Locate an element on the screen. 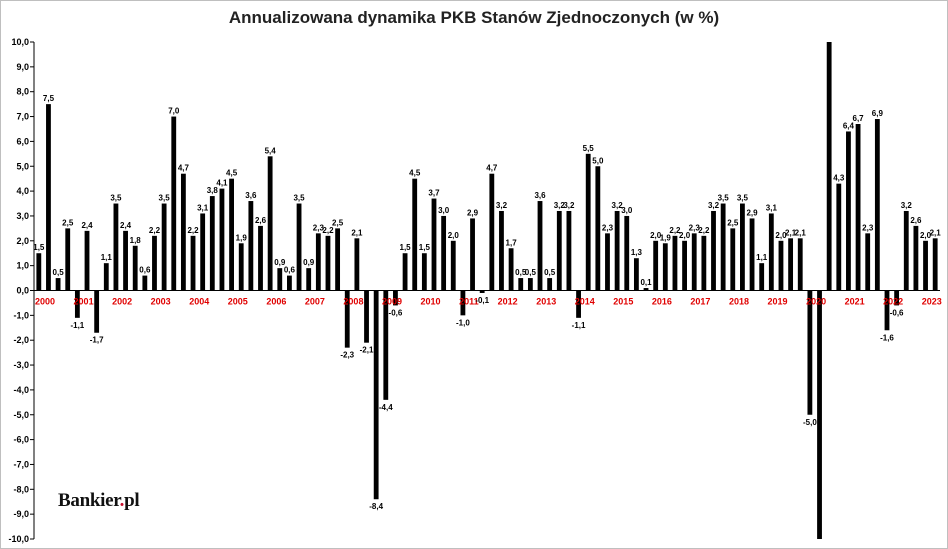 The width and height of the screenshot is (948, 549). data-label: 4,1 is located at coordinates (222, 183).